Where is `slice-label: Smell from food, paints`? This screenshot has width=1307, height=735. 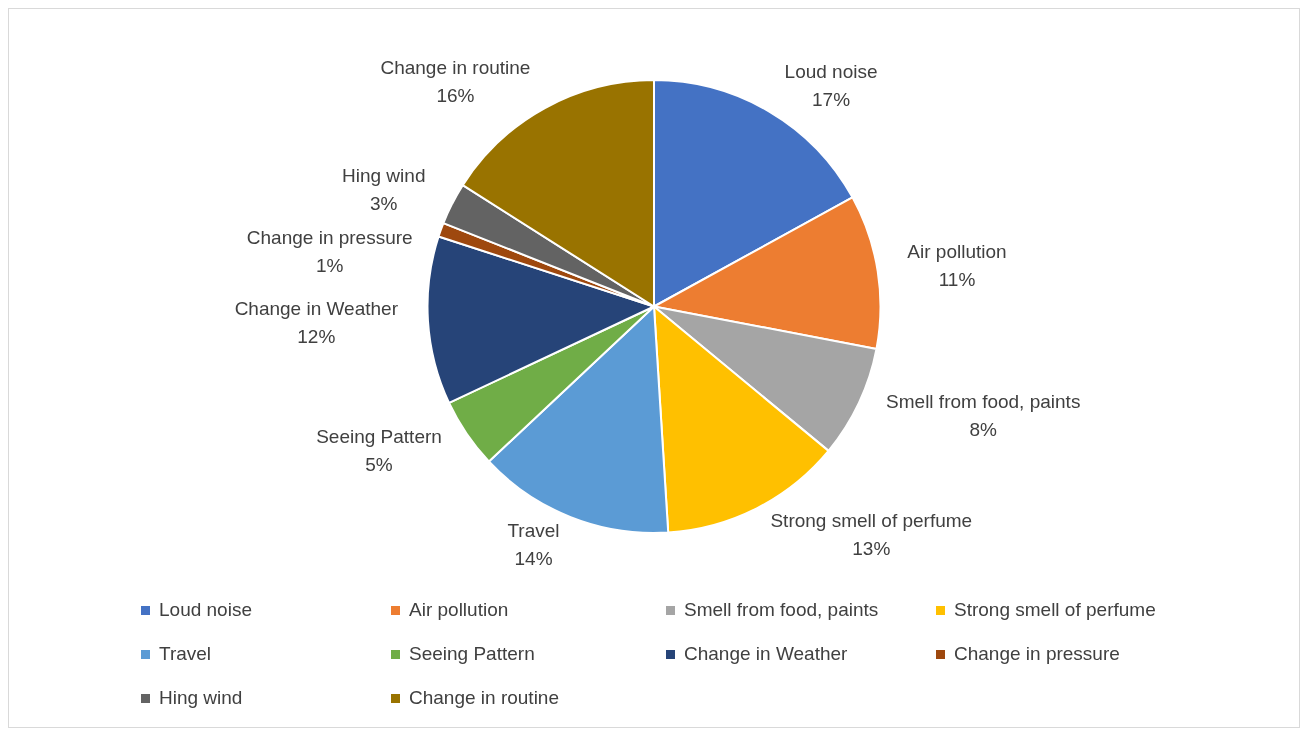
slice-label: Smell from food, paints is located at coordinates (983, 401).